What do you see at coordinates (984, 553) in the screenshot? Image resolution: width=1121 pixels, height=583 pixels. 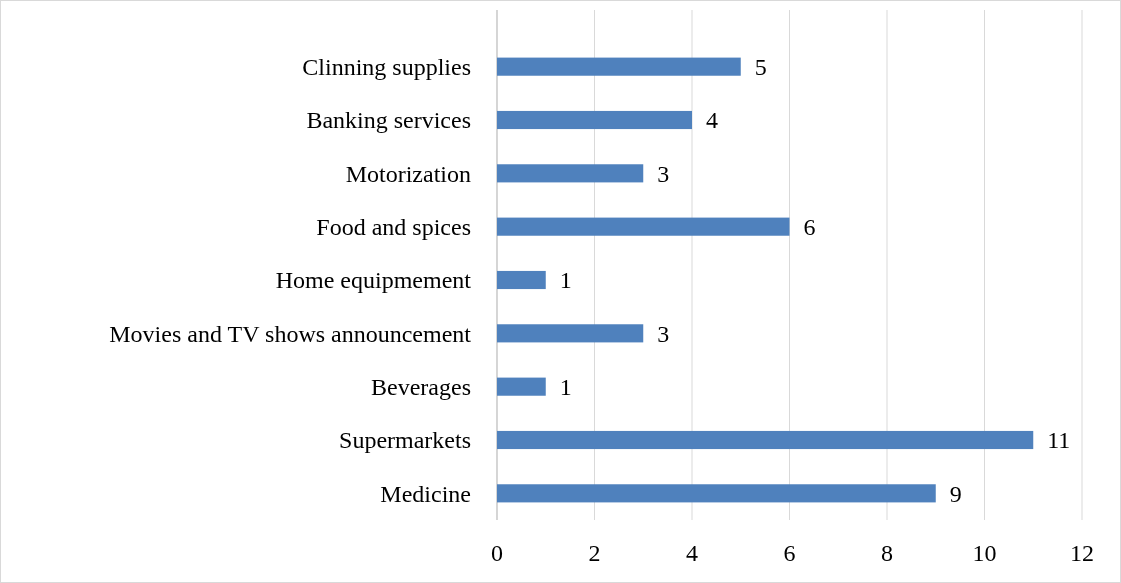 I see `x-tick-label: 10` at bounding box center [984, 553].